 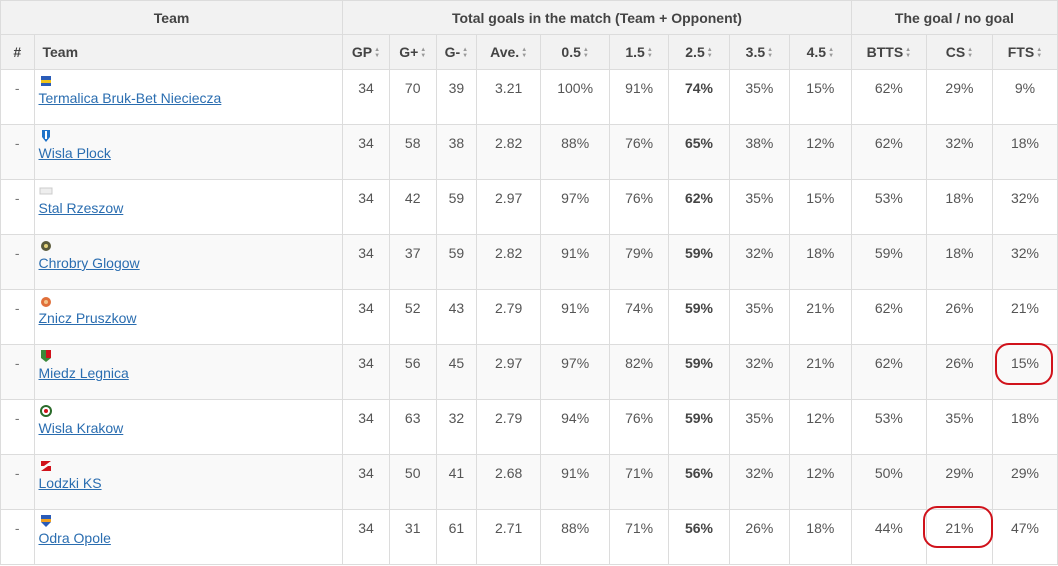 I want to click on stat-value: 12%, so click(x=820, y=143).